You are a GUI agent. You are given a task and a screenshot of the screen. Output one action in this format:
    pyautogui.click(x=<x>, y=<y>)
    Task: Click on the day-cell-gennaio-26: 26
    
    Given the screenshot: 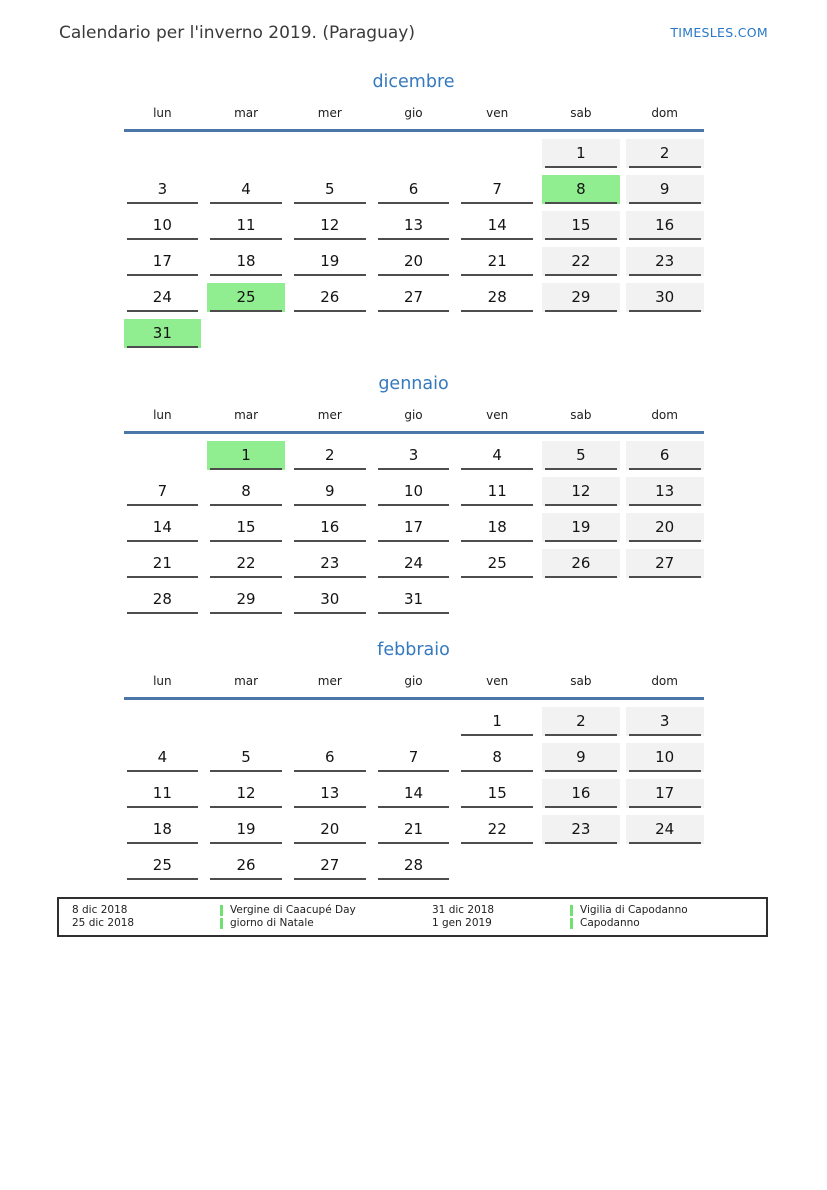 What is the action you would take?
    pyautogui.click(x=581, y=563)
    